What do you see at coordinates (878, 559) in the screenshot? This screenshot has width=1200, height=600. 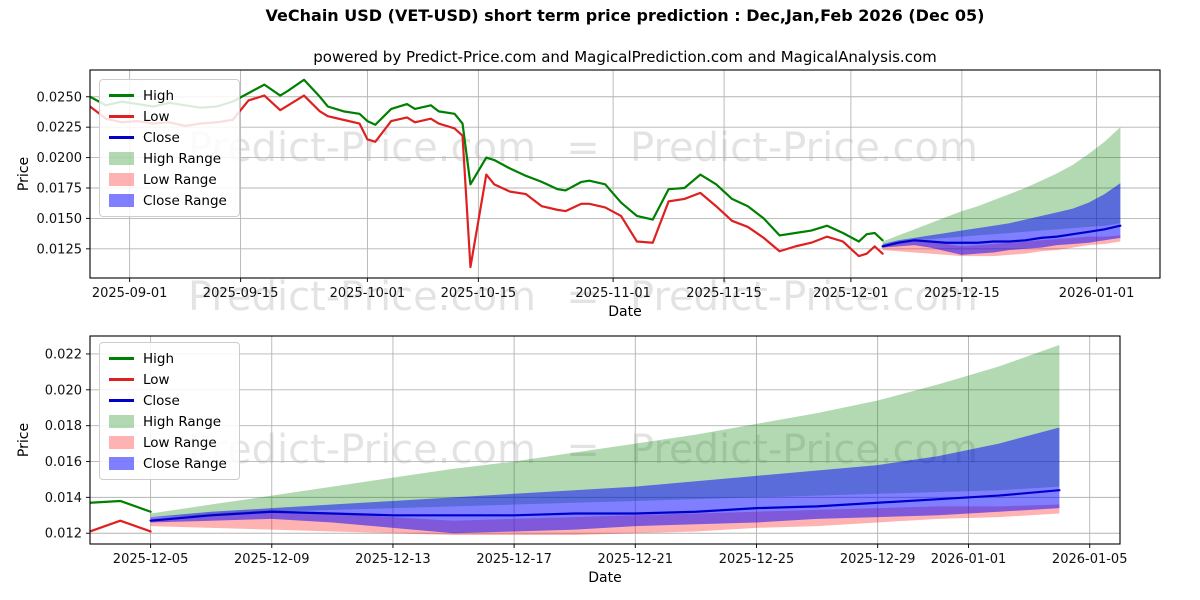 I see `svg-text: 2025-12-29` at bounding box center [878, 559].